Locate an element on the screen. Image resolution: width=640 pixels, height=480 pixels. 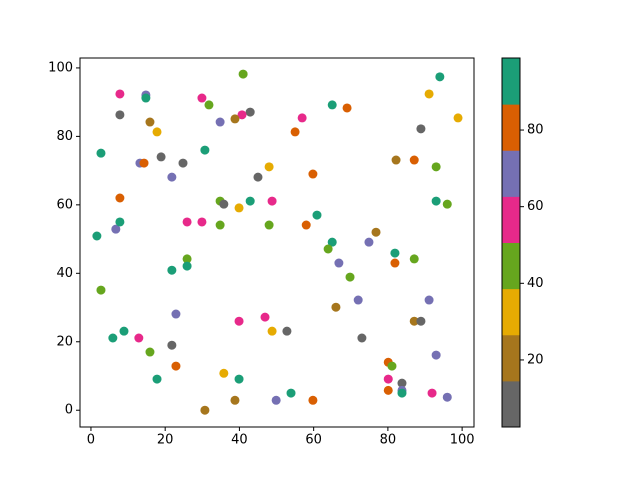
y-tick-label: 80 is located at coordinates (64, 136).